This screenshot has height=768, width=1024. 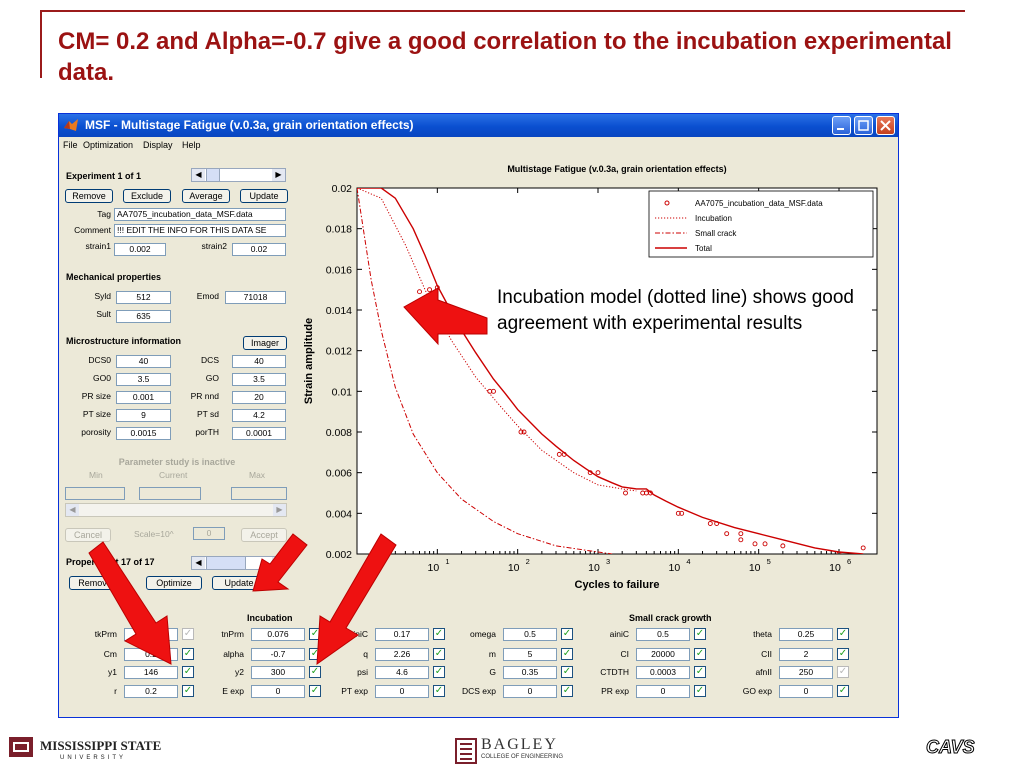 I want to click on param-input: -0.7, so click(x=278, y=654).